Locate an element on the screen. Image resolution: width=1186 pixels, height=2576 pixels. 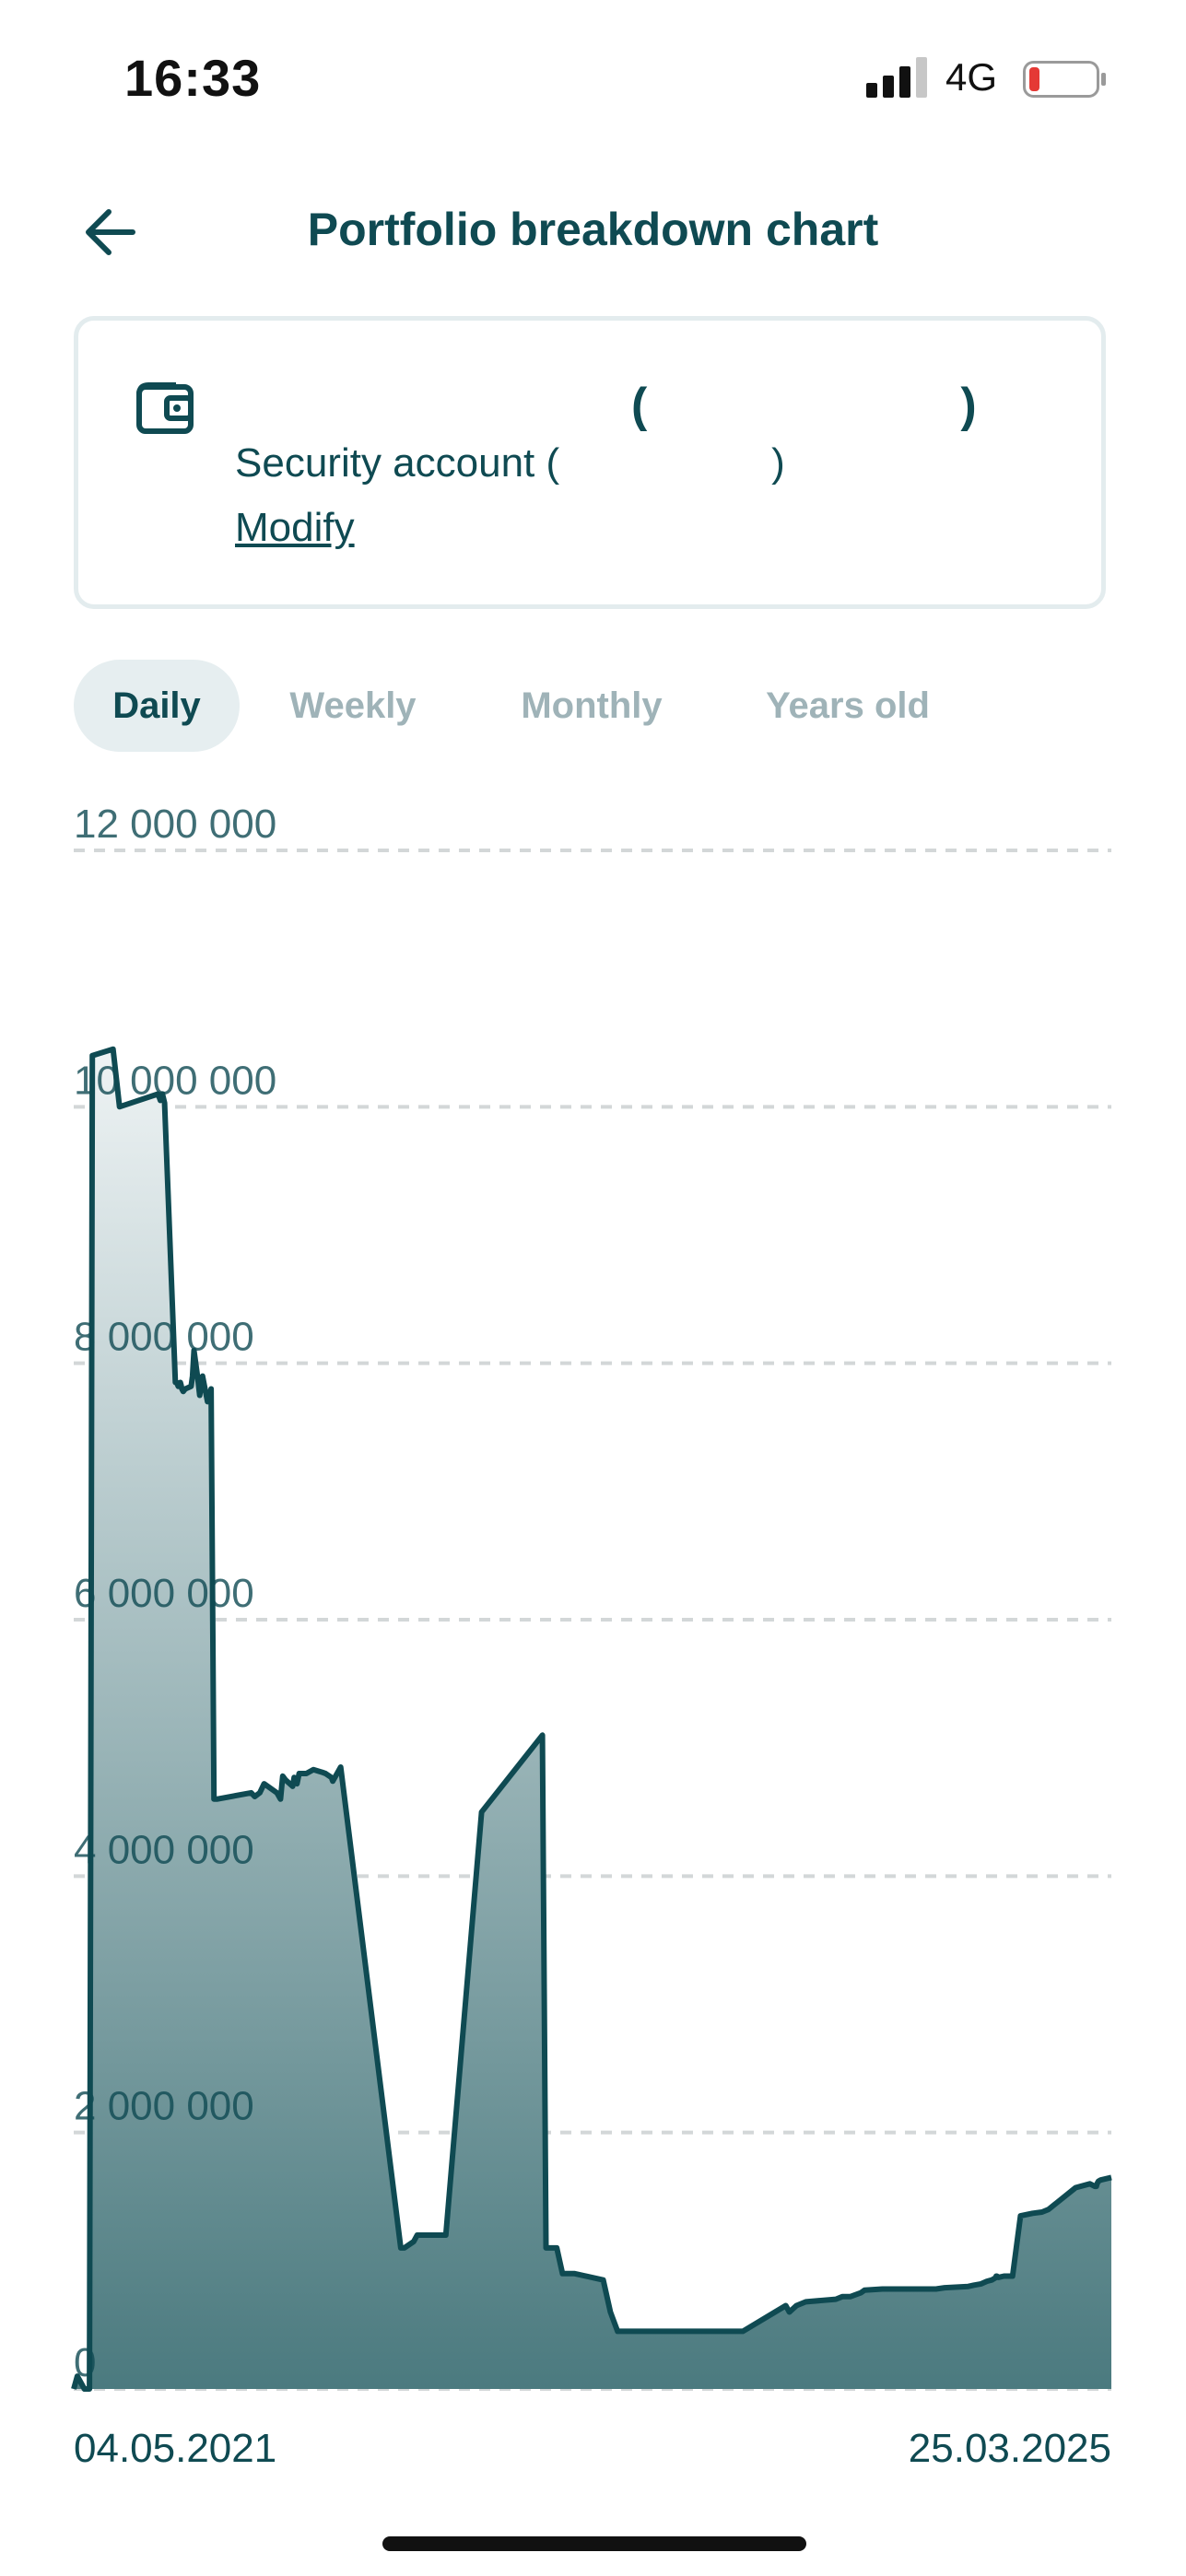
account-type-label: Security account ( is located at coordinates (397, 463).